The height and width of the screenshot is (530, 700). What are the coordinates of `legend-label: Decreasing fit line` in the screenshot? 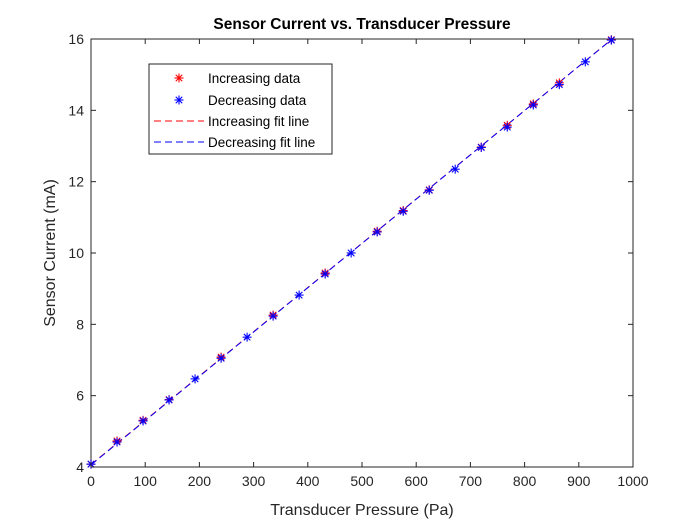 It's located at (261, 142).